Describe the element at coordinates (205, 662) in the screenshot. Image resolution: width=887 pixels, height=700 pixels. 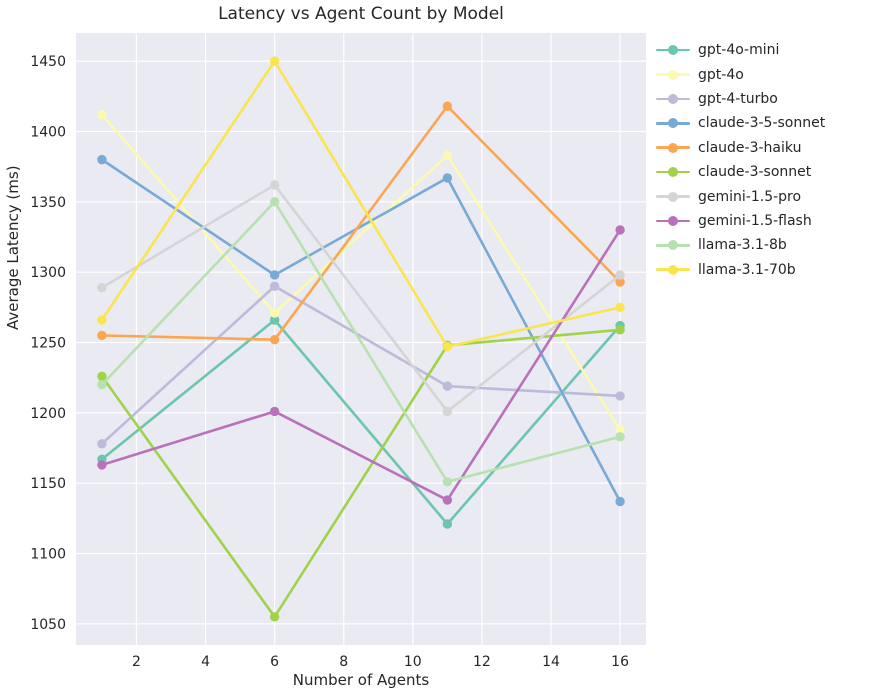
I see `x-tick-label: 4` at that location.